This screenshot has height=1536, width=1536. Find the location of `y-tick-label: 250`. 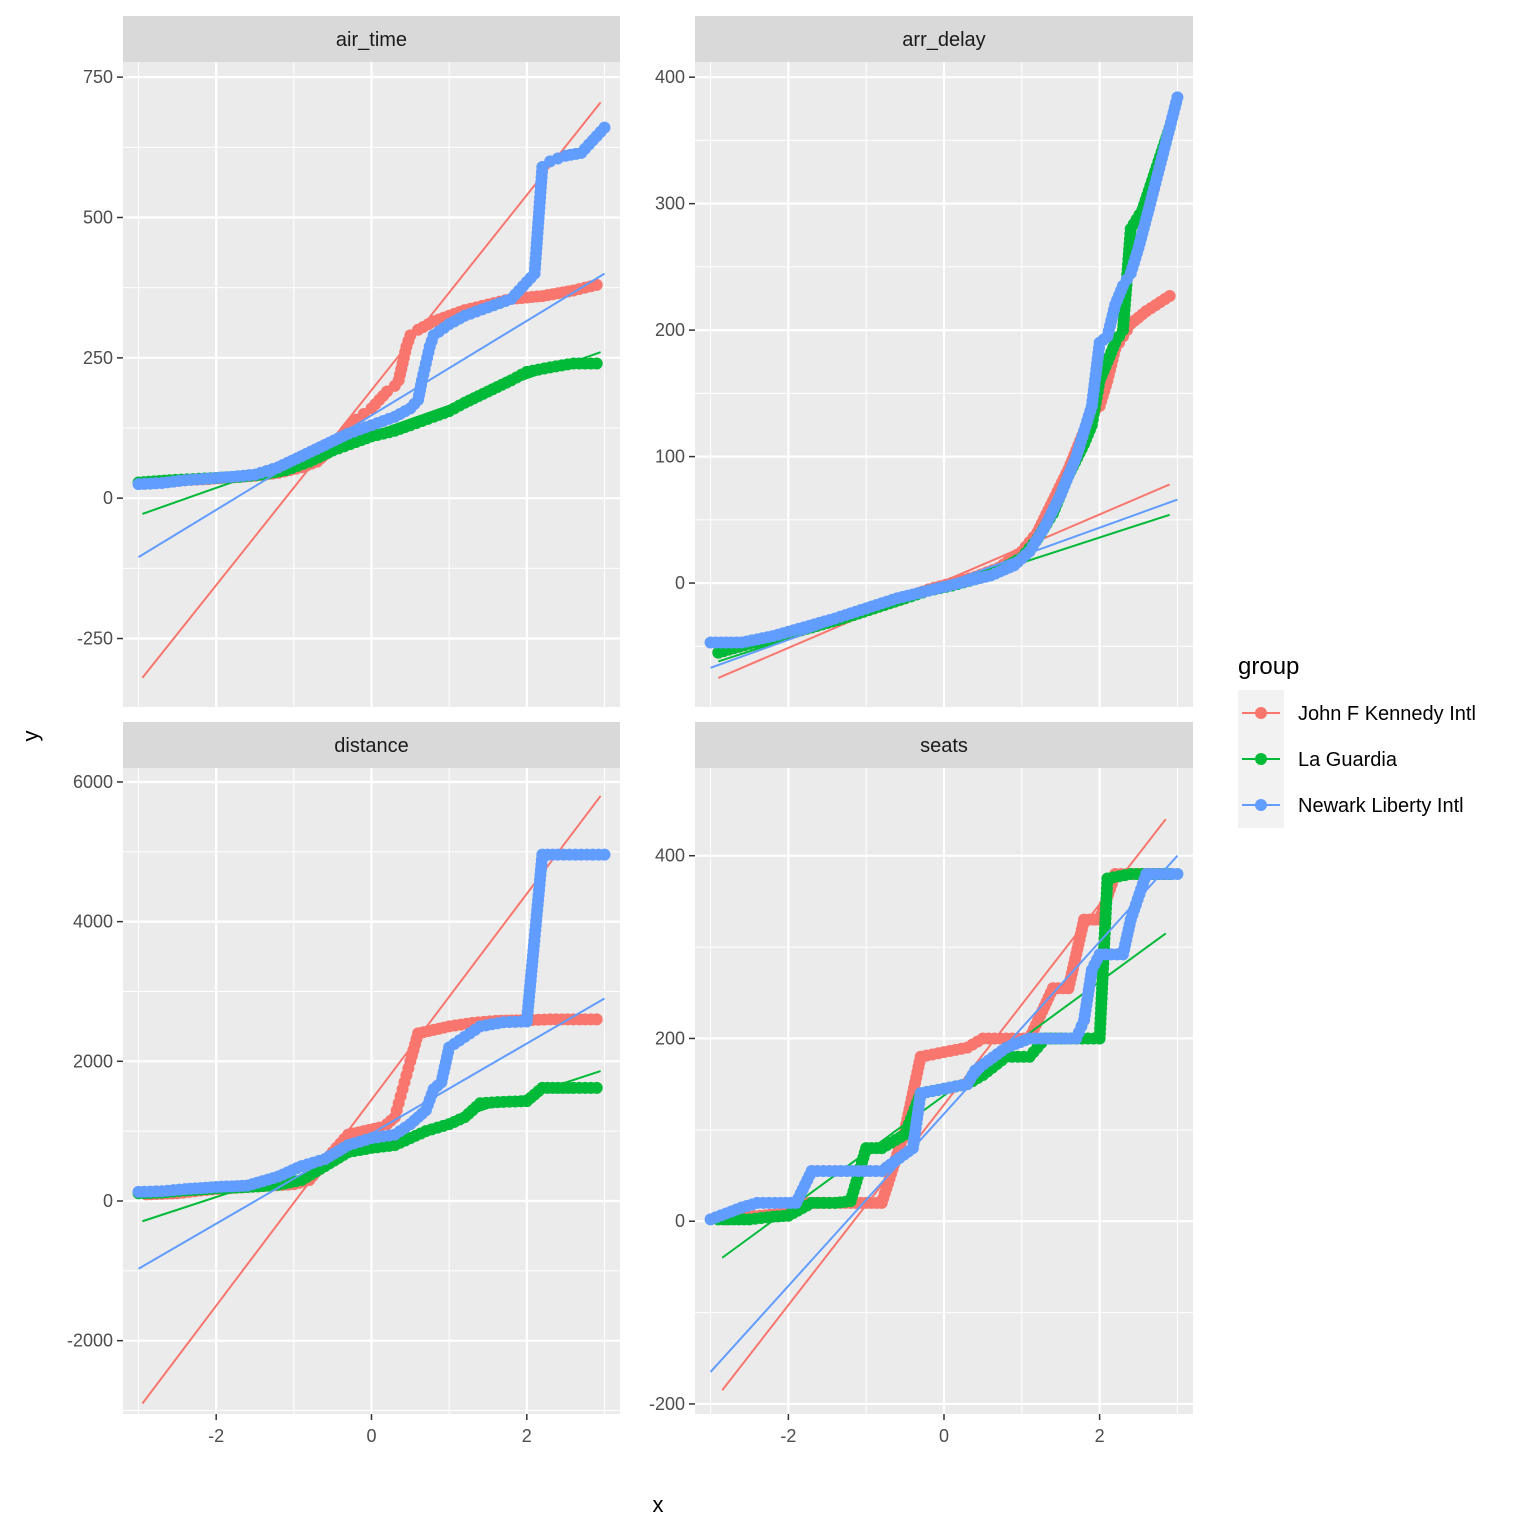

y-tick-label: 250 is located at coordinates (98, 358).